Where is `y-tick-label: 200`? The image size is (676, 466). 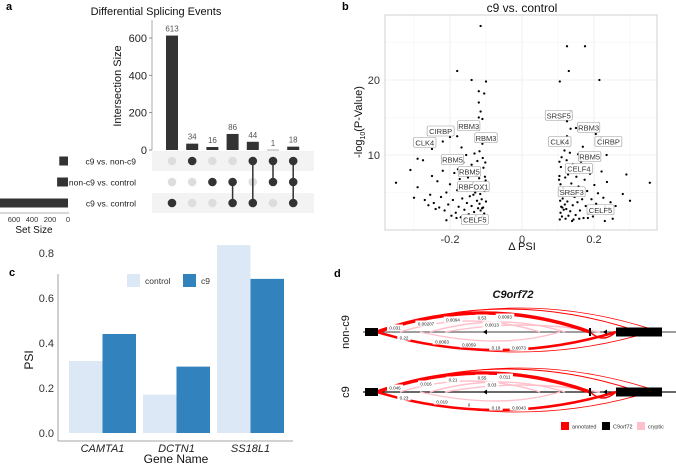 y-tick-label: 200 is located at coordinates (138, 114).